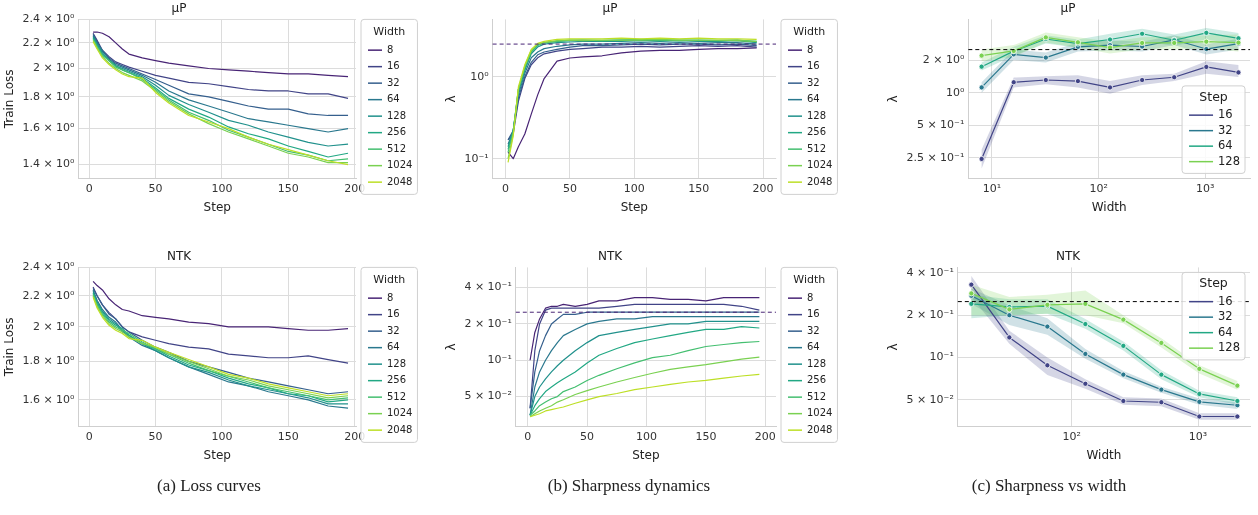 The height and width of the screenshot is (515, 1258). Describe the element at coordinates (1213, 96) in the screenshot. I see `legend-title: Step` at that location.